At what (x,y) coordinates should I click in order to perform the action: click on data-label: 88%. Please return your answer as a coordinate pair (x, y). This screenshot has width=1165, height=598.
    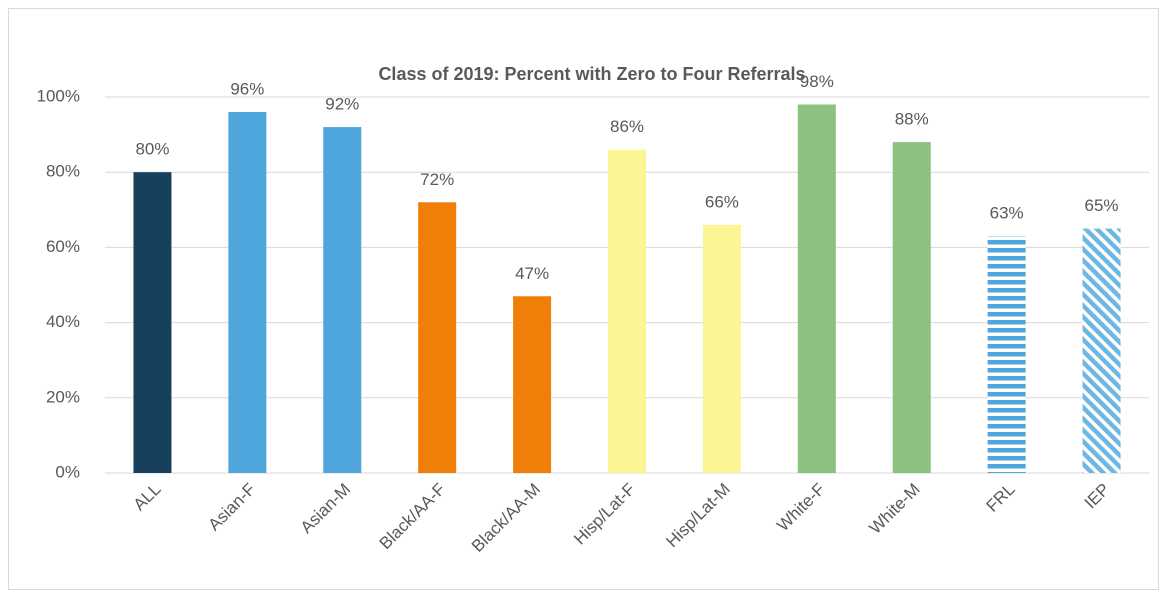
    Looking at the image, I should click on (912, 119).